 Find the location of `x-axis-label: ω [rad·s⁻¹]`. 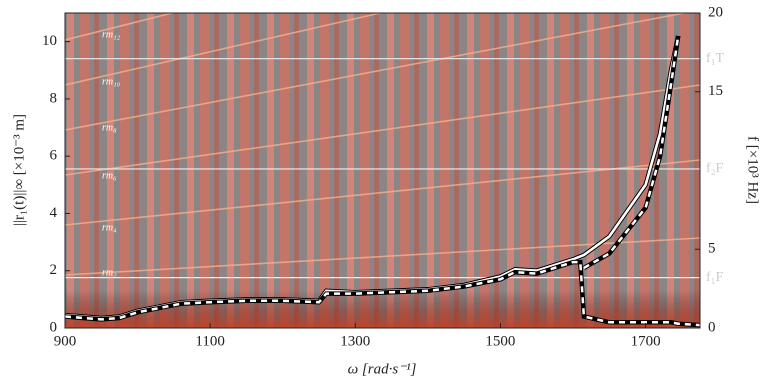

x-axis-label: ω [rad·s⁻¹] is located at coordinates (382, 369).